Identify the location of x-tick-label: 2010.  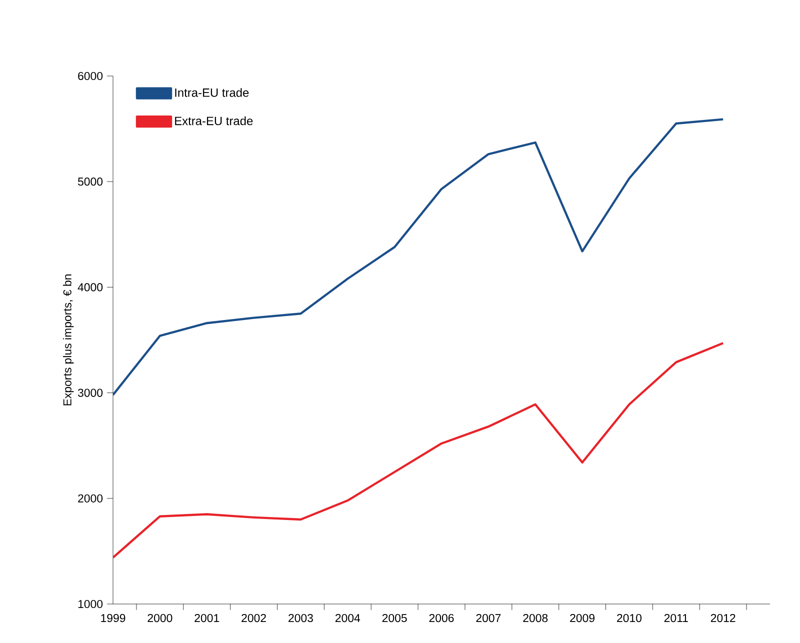
(629, 618).